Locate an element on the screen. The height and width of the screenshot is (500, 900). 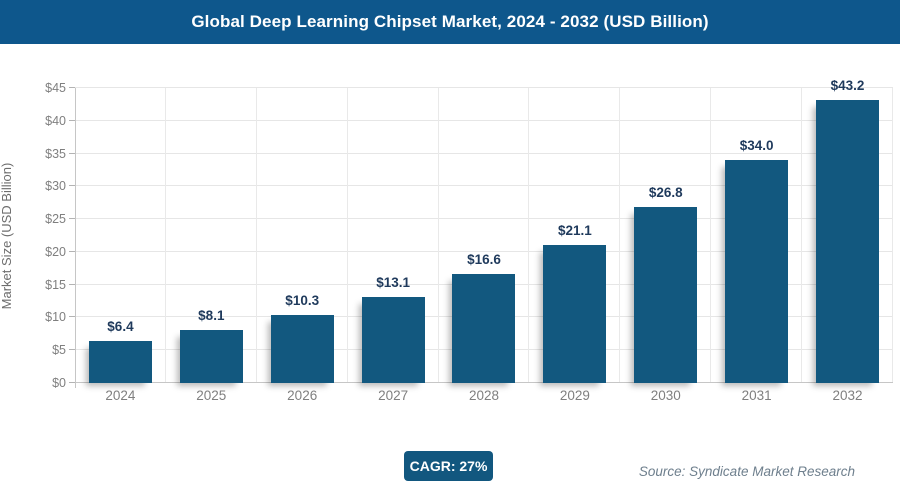
x-tick-label: 2029 is located at coordinates (574, 395).